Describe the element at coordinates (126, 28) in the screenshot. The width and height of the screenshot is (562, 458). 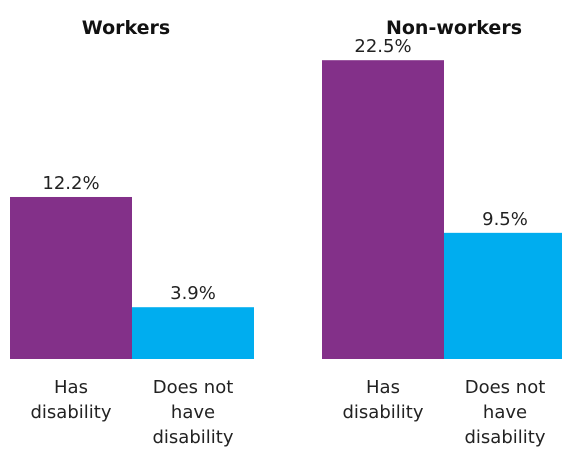
I see `workers-panel-title: Workers` at that location.